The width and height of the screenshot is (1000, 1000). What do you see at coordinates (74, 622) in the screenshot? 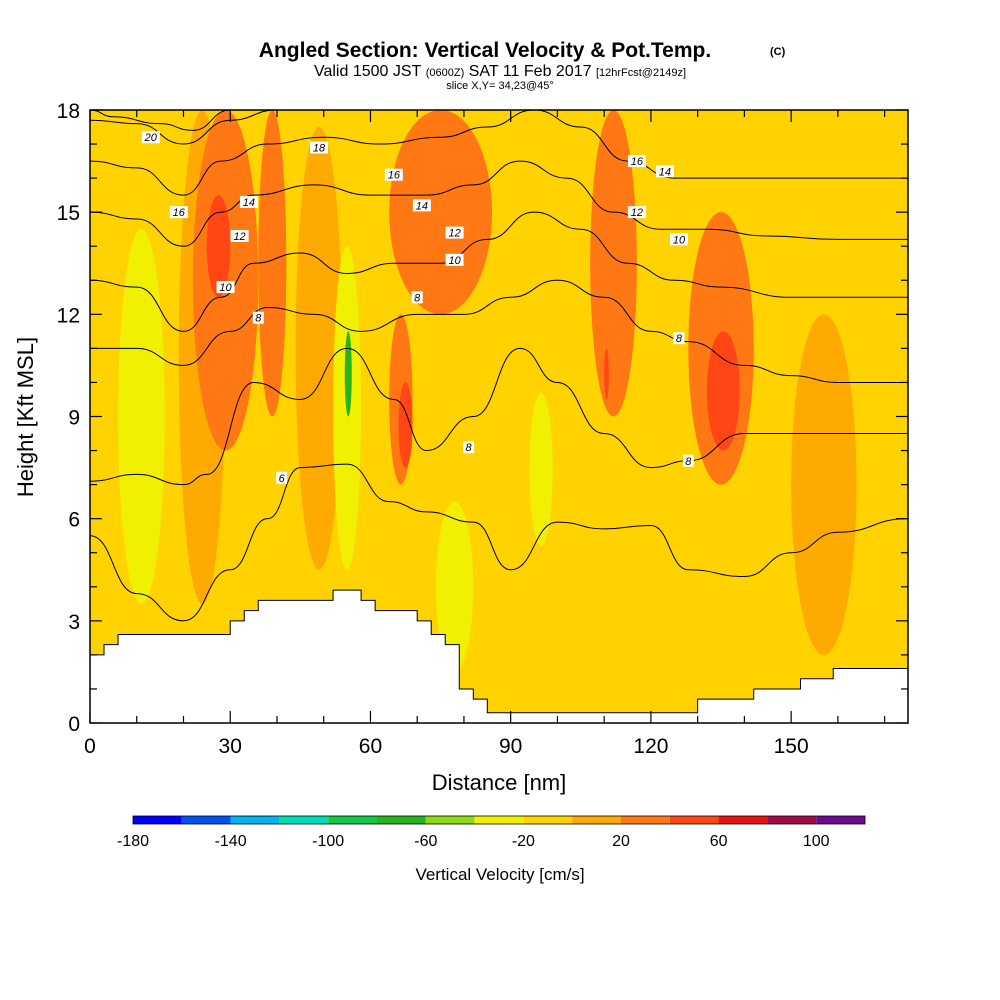
I see `y-tick-label: 3` at bounding box center [74, 622].